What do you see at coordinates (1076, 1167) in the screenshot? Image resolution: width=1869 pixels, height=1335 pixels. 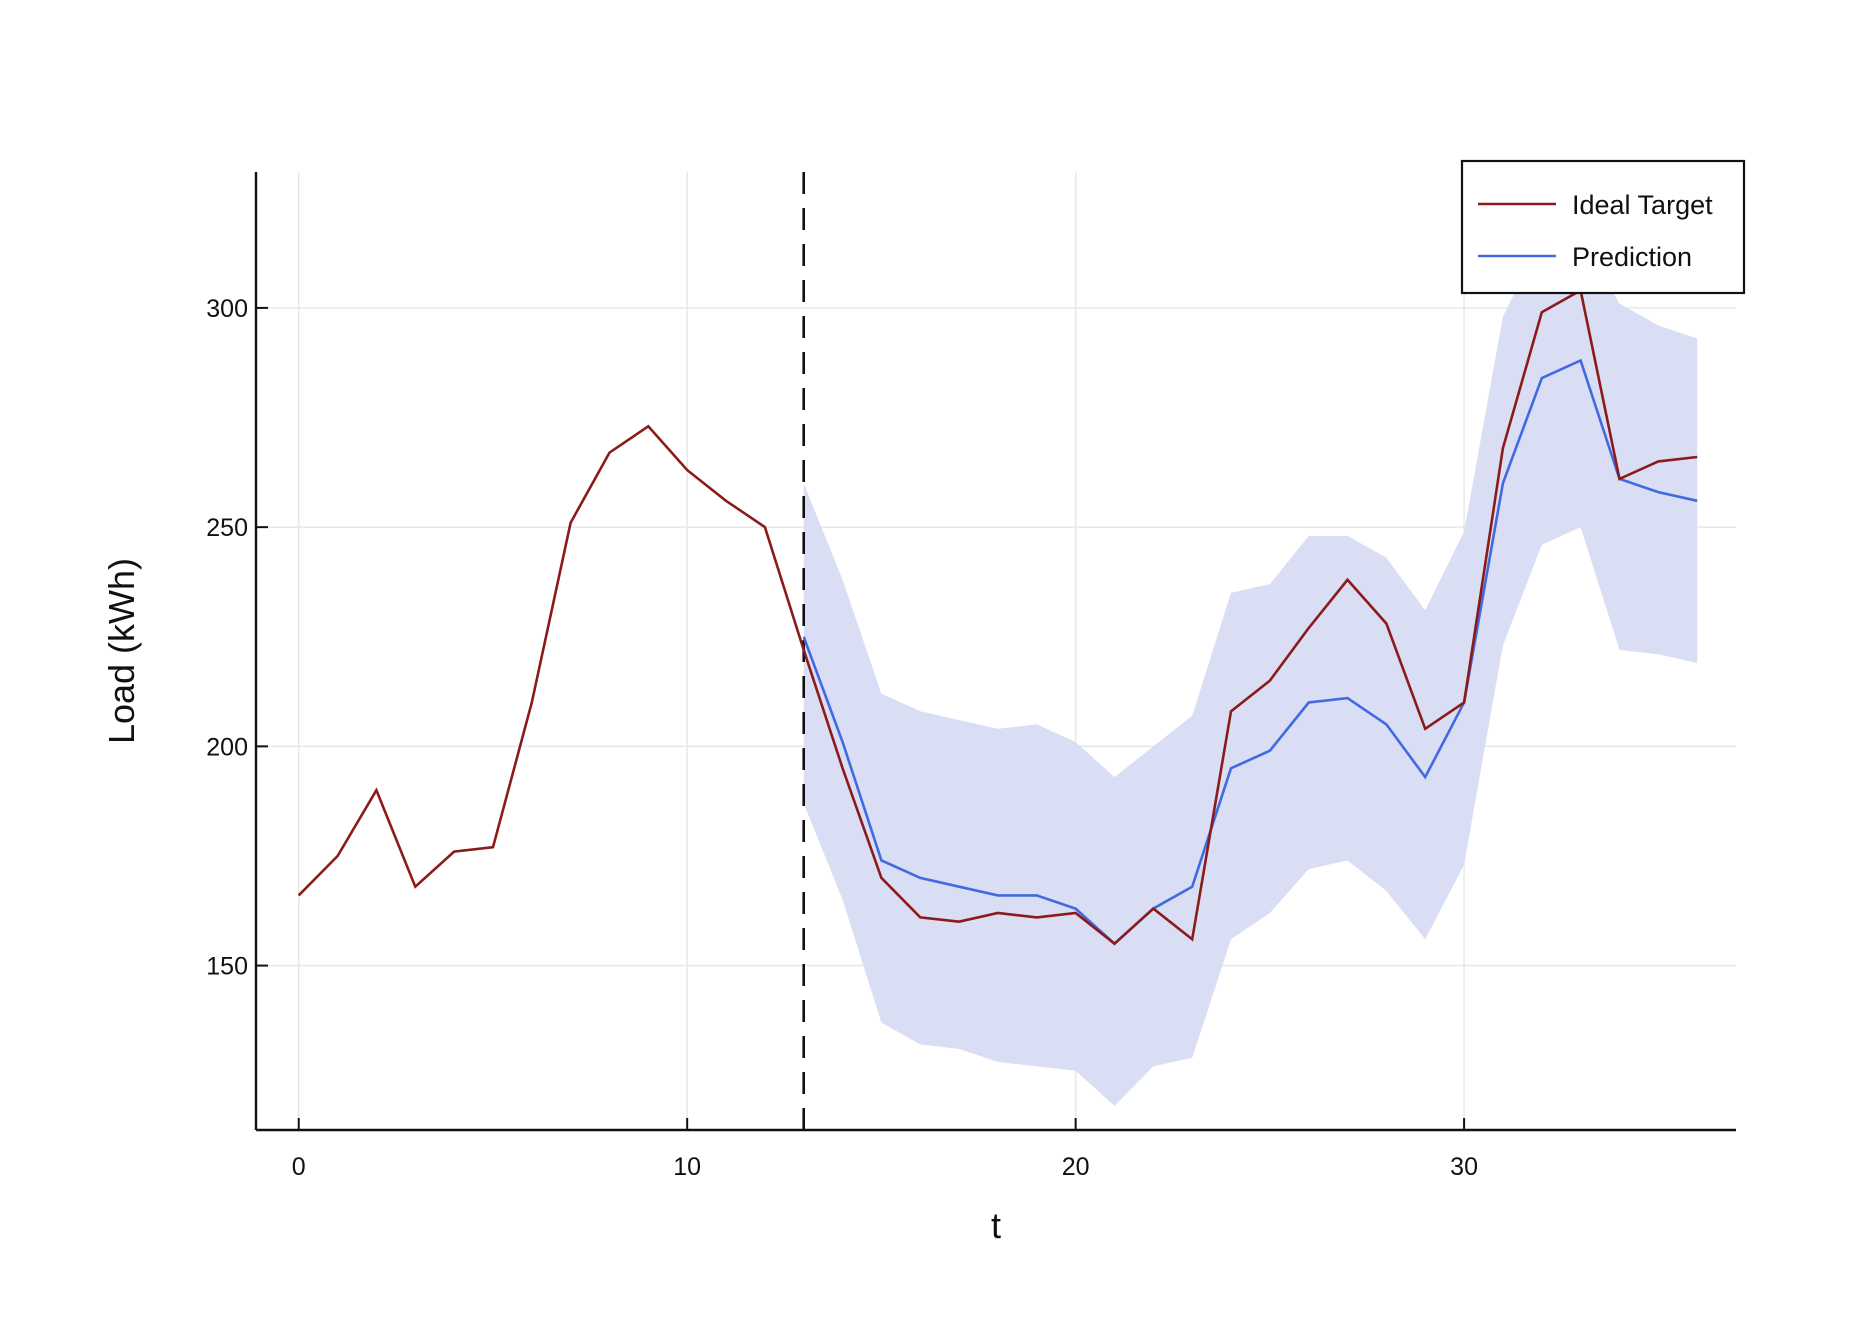 I see `x-tick-label: 20` at bounding box center [1076, 1167].